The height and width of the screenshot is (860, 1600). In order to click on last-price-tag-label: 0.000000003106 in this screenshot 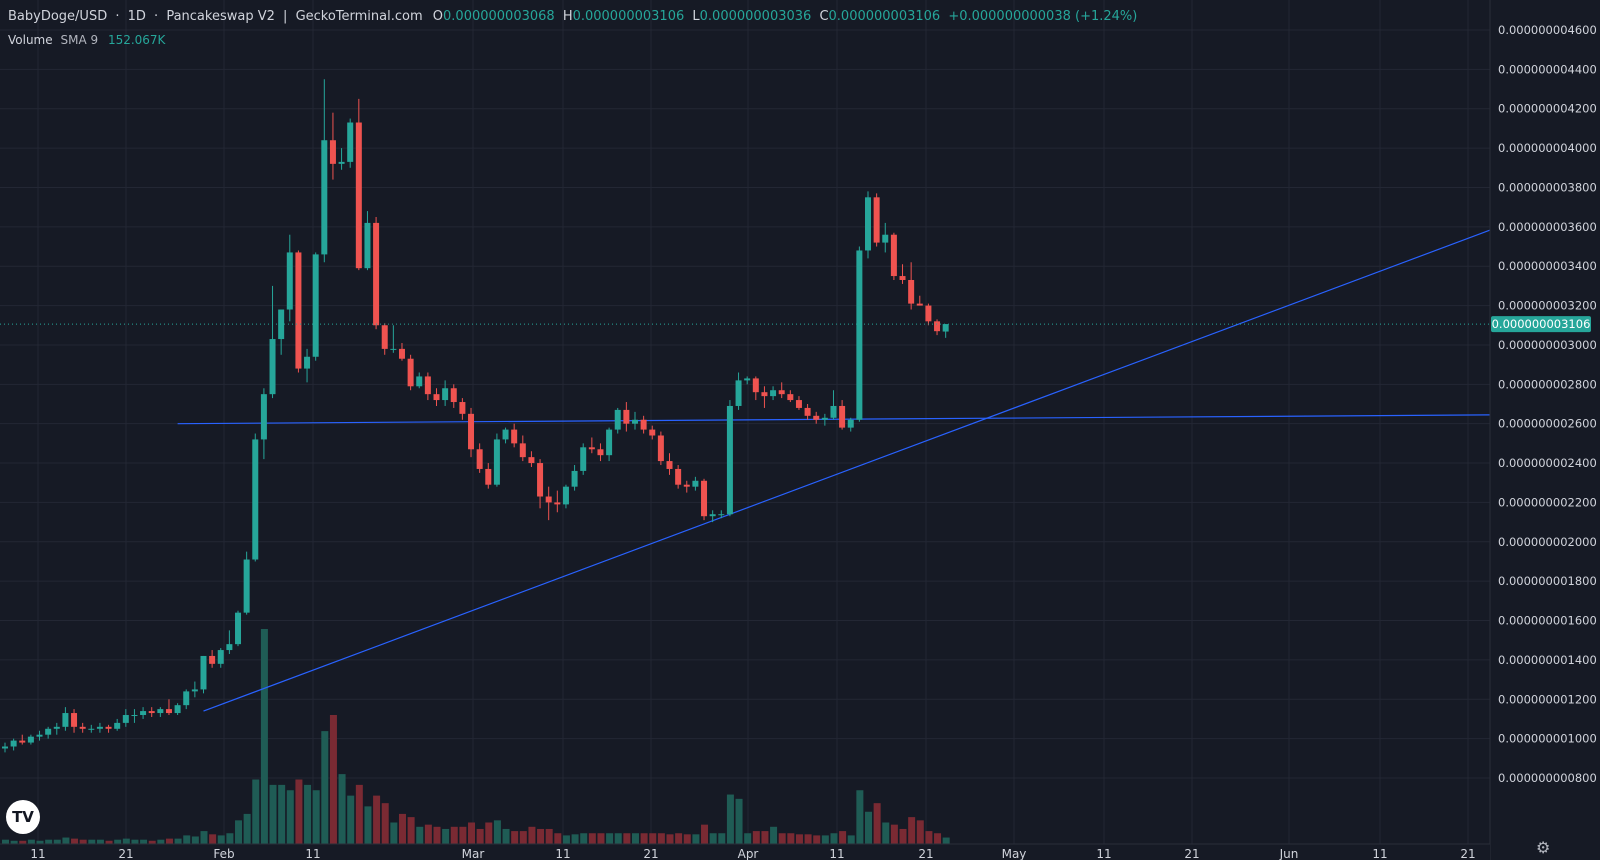, I will do `click(1541, 324)`.